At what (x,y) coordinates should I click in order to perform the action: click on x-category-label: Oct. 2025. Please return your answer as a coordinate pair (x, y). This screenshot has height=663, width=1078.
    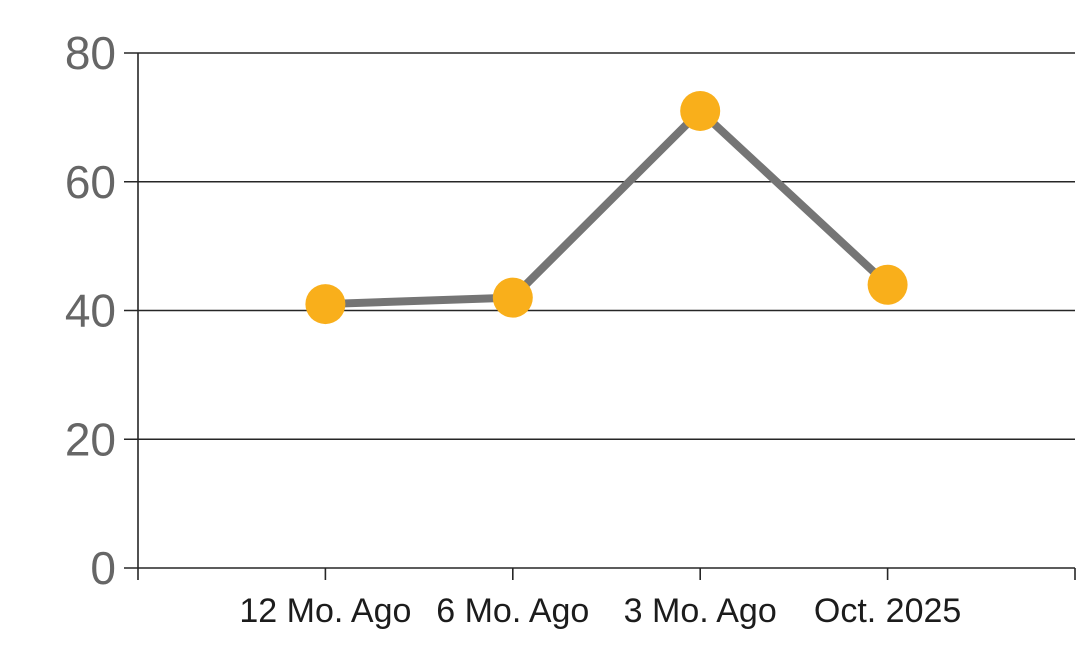
    Looking at the image, I should click on (887, 611).